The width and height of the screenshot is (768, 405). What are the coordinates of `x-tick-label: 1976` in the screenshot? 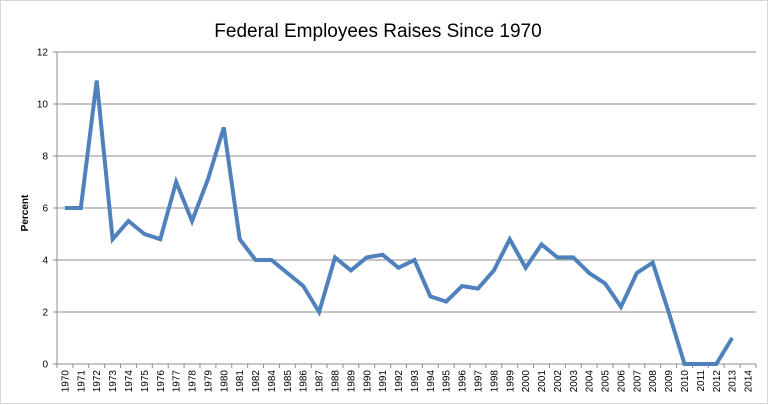 It's located at (161, 381).